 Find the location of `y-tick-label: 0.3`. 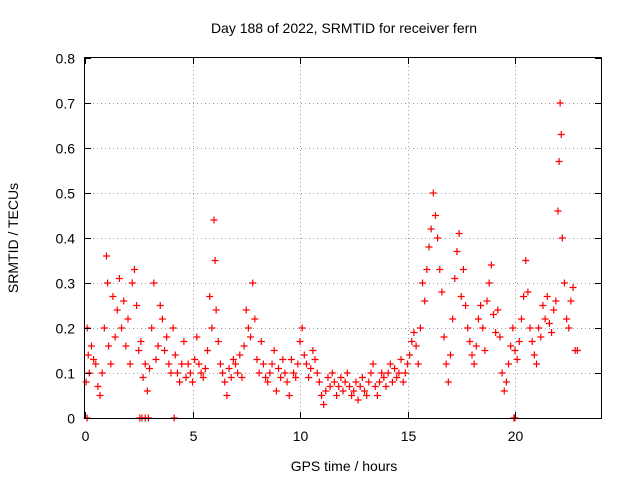

y-tick-label: 0.3 is located at coordinates (66, 284).